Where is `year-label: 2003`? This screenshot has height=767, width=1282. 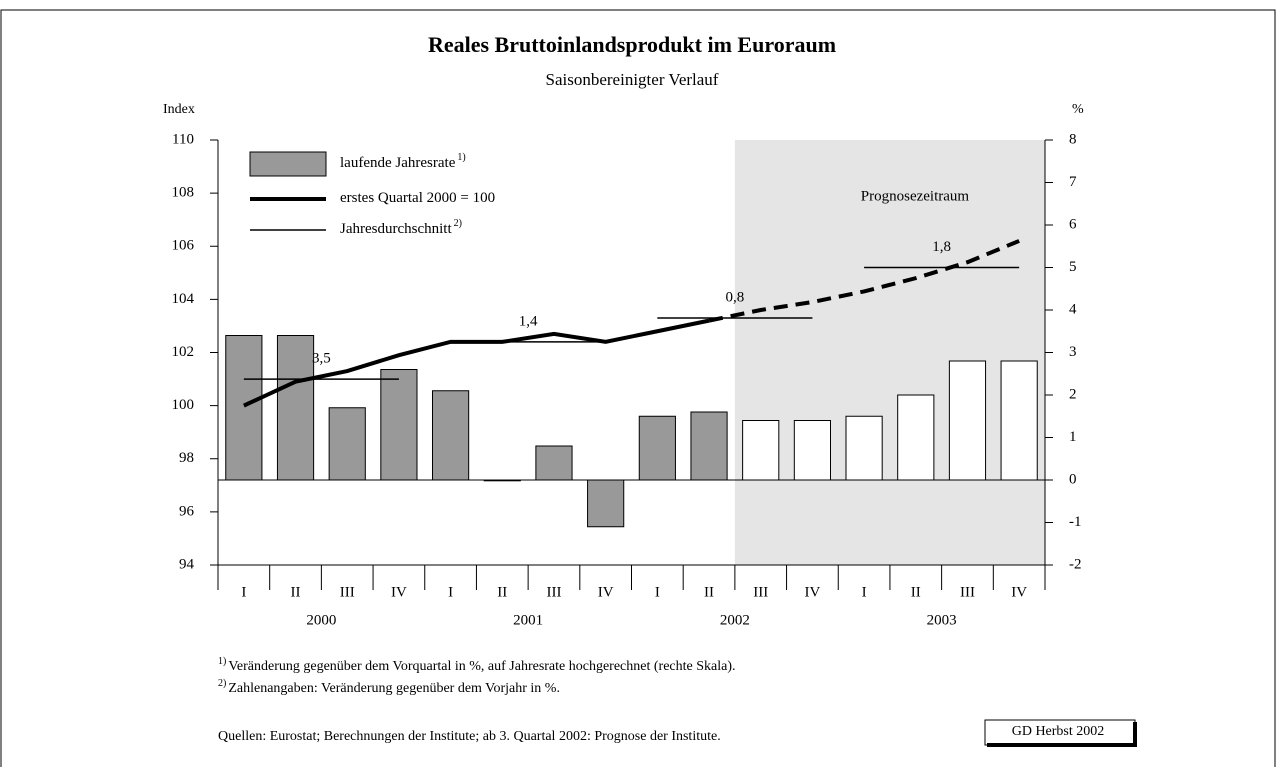 year-label: 2003 is located at coordinates (942, 620).